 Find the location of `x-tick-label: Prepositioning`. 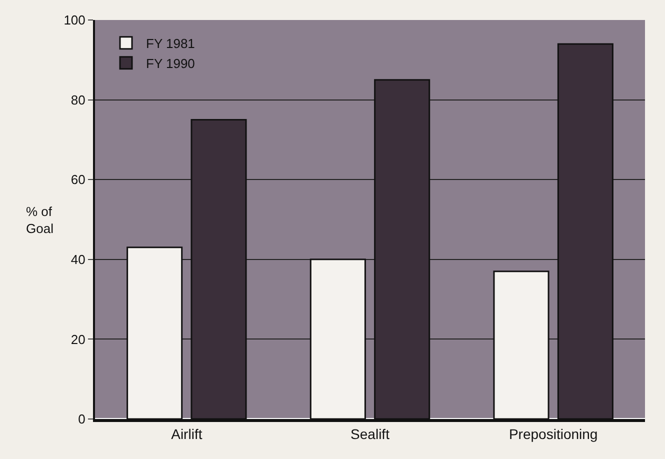

x-tick-label: Prepositioning is located at coordinates (553, 434).